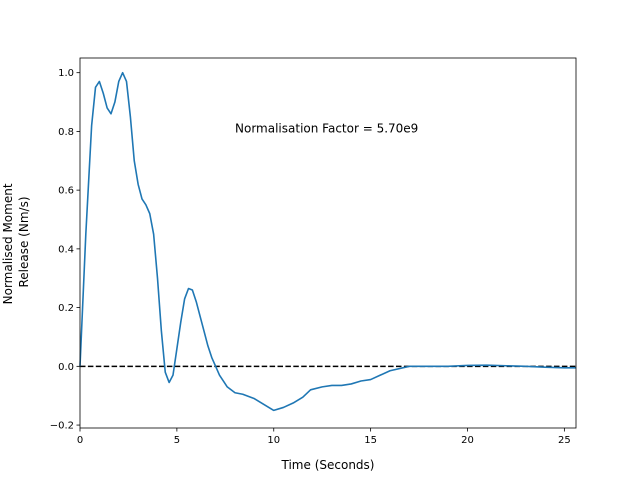 The width and height of the screenshot is (640, 480). I want to click on annotation-text: Normalisation Factor = 5.70e9, so click(326, 128).